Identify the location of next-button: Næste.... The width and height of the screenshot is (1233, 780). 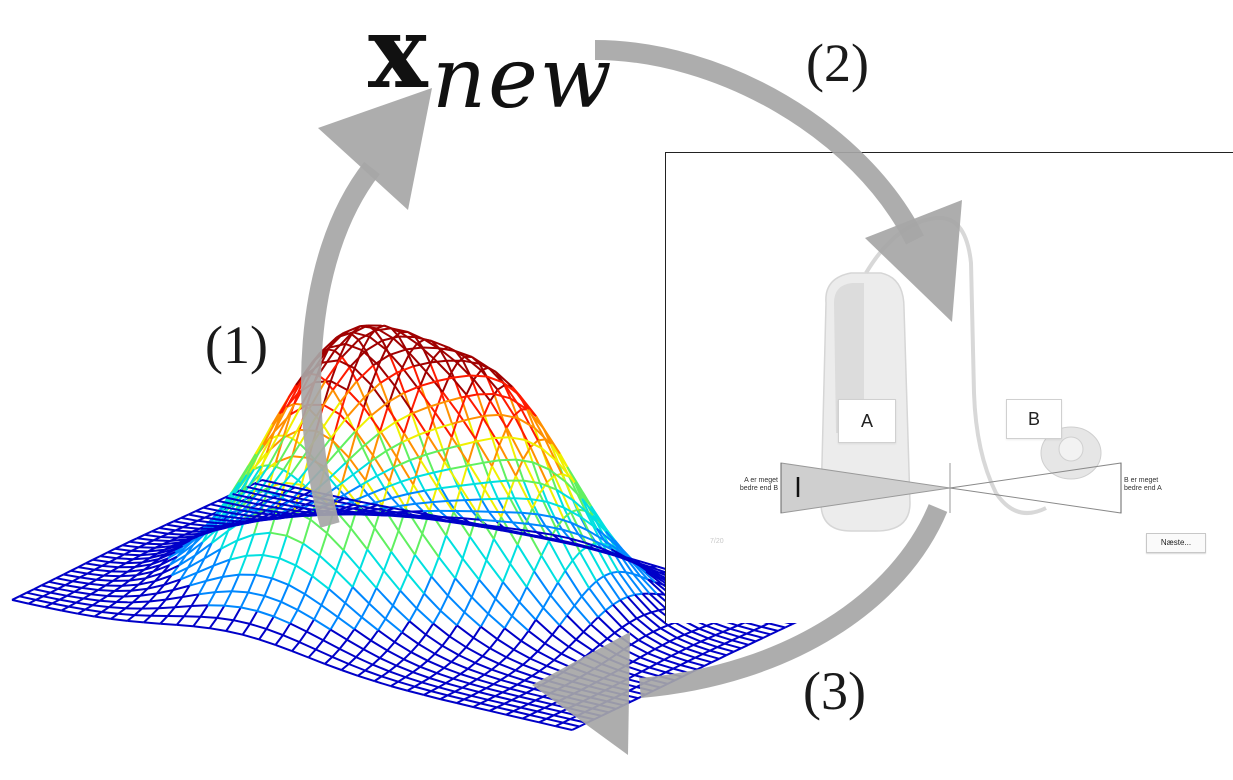
(1176, 543).